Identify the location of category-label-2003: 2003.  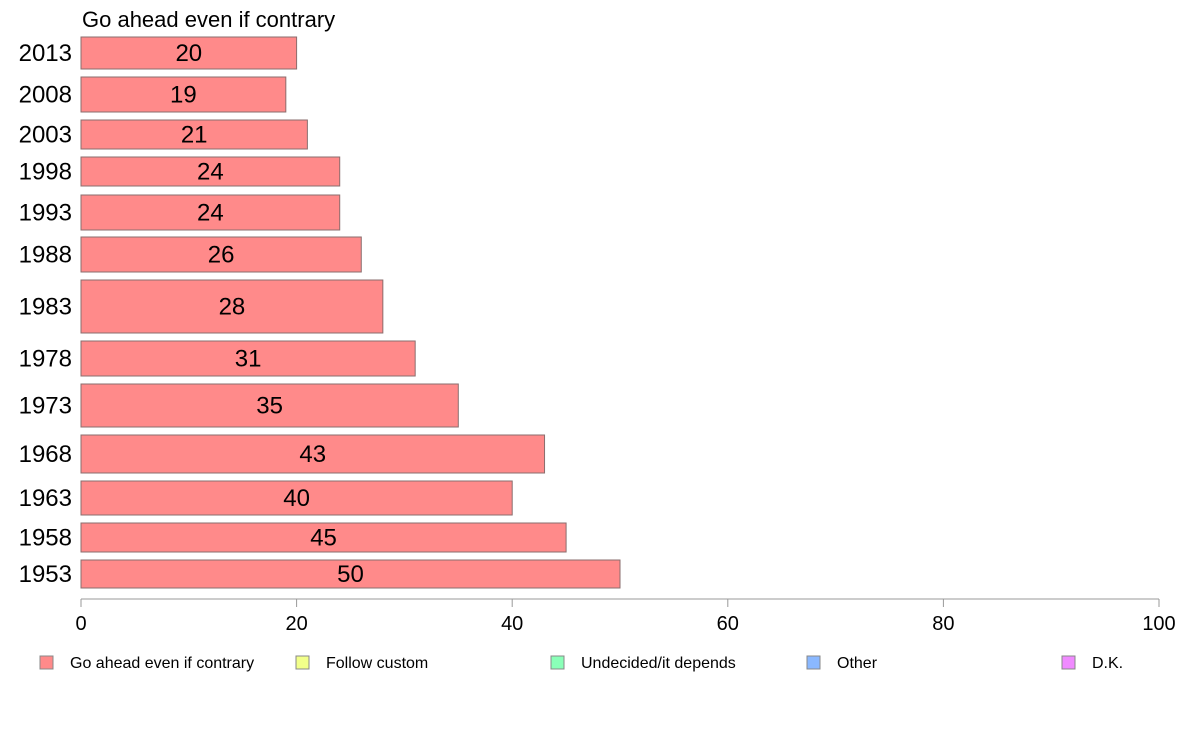
(45, 135).